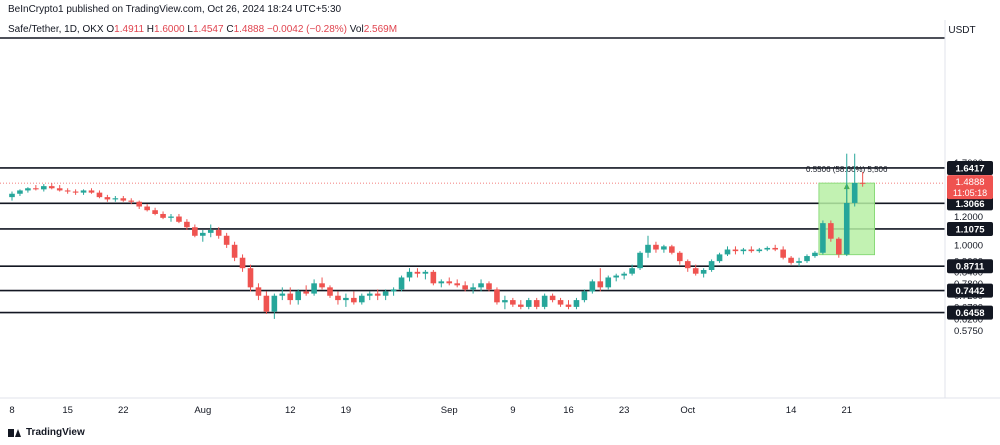  I want to click on time-tick-label: 12, so click(290, 410).